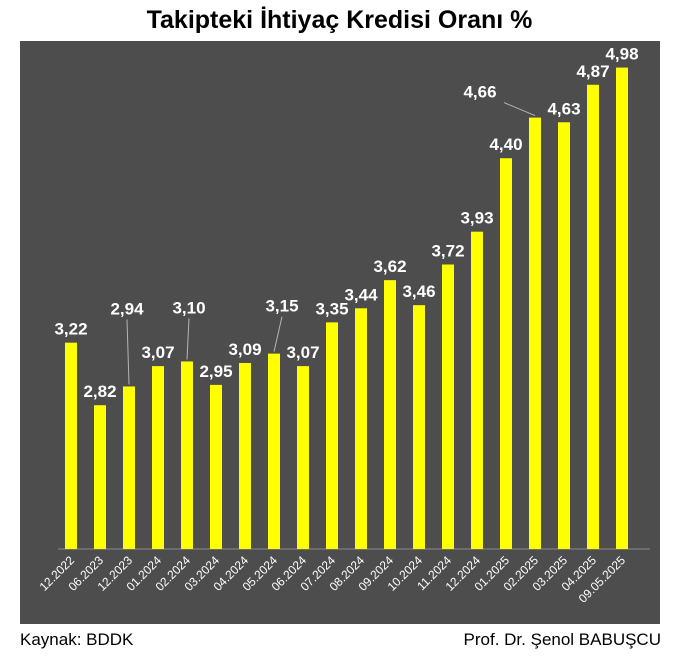  Describe the element at coordinates (361, 294) in the screenshot. I see `data-label: 3,44` at that location.